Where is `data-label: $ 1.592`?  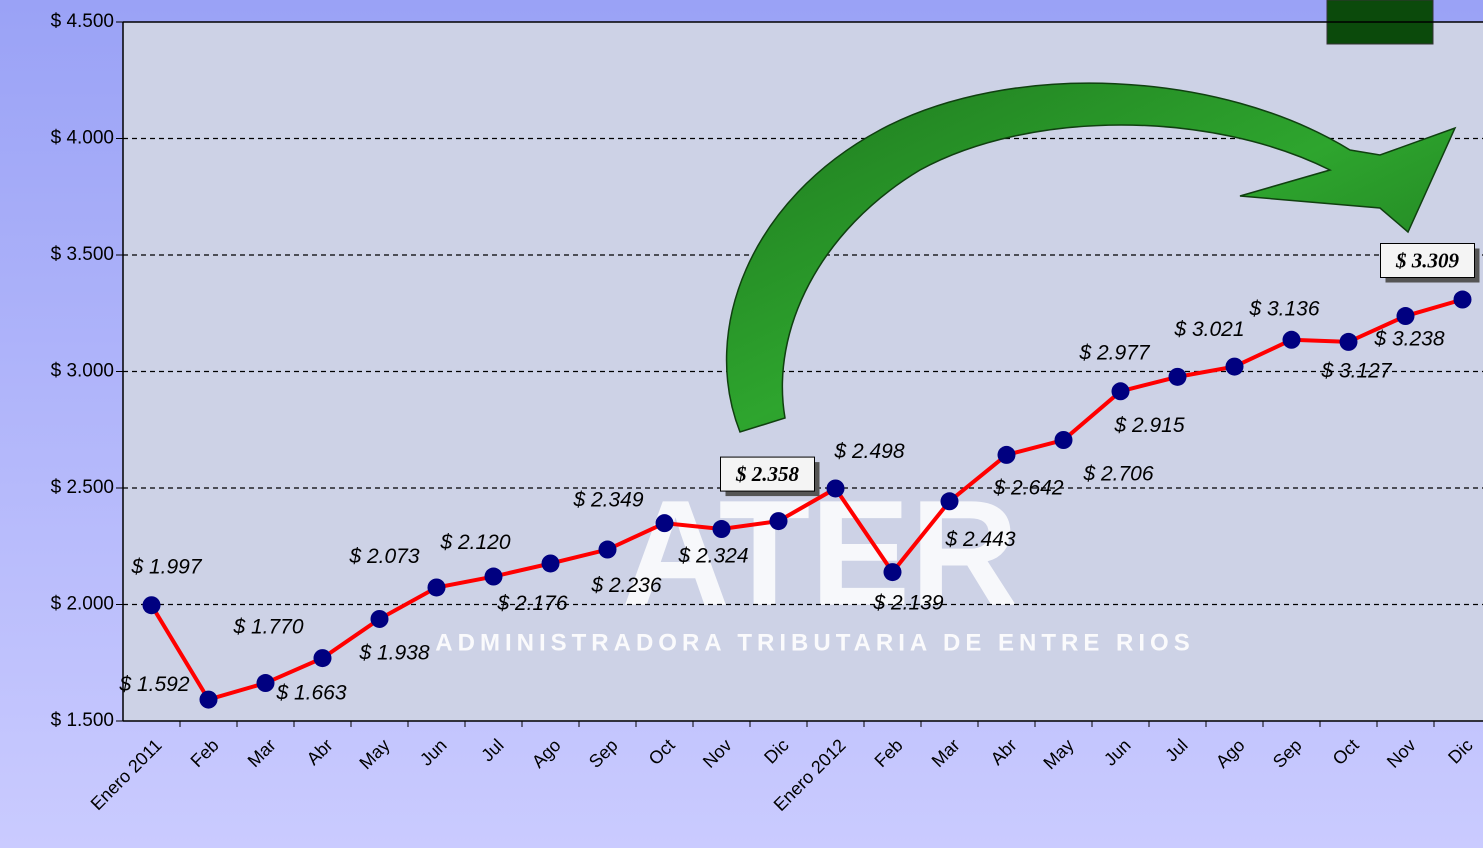
data-label: $ 1.592 is located at coordinates (153, 684).